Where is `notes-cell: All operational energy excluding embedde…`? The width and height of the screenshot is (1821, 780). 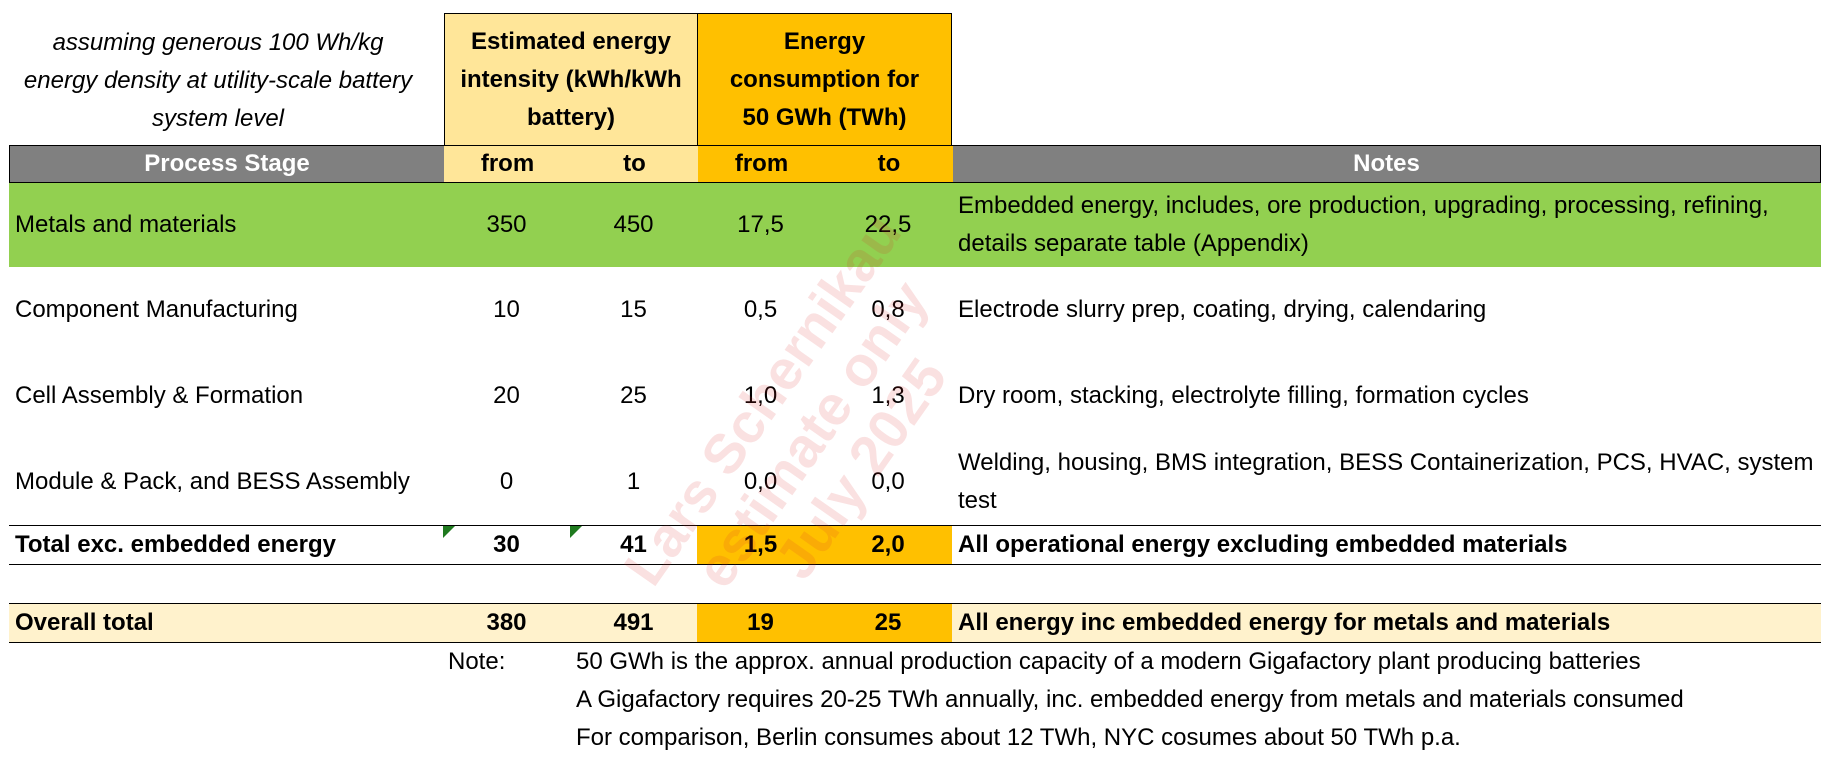
notes-cell: All operational energy excluding embedde… is located at coordinates (1263, 544).